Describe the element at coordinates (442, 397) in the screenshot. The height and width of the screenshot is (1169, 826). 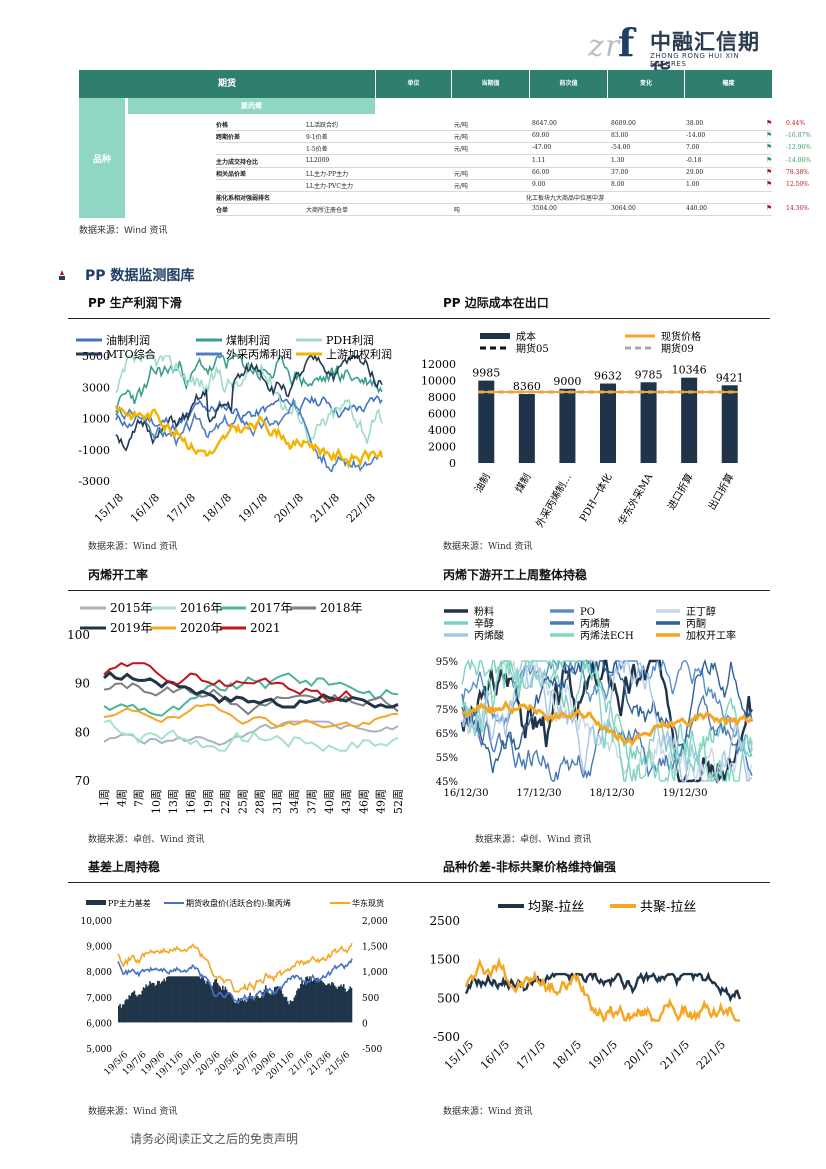
I see `y-tick-label: 8000` at that location.